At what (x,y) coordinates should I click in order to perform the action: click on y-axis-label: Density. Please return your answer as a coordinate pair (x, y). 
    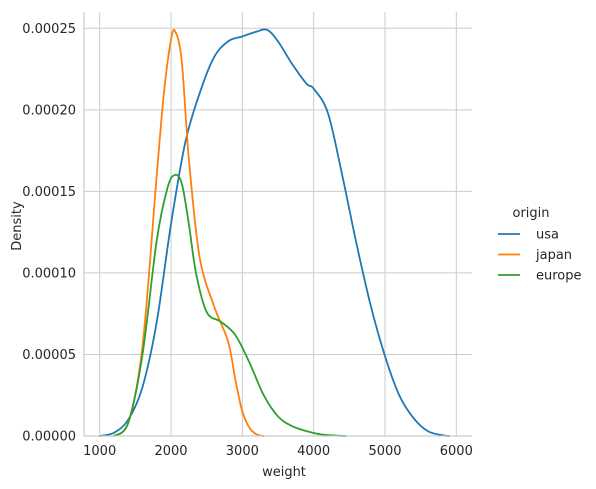
    Looking at the image, I should click on (17, 226).